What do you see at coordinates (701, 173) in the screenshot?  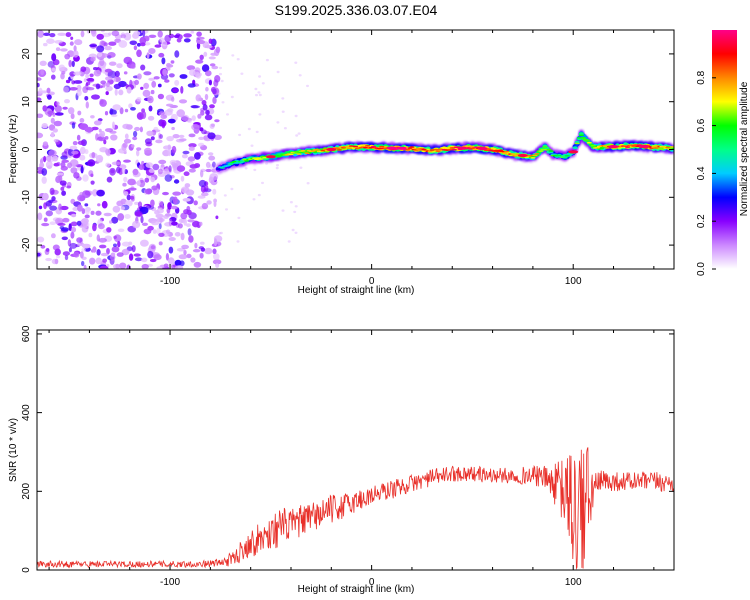 I see `colorbar-tick-label: 0.4` at bounding box center [701, 173].